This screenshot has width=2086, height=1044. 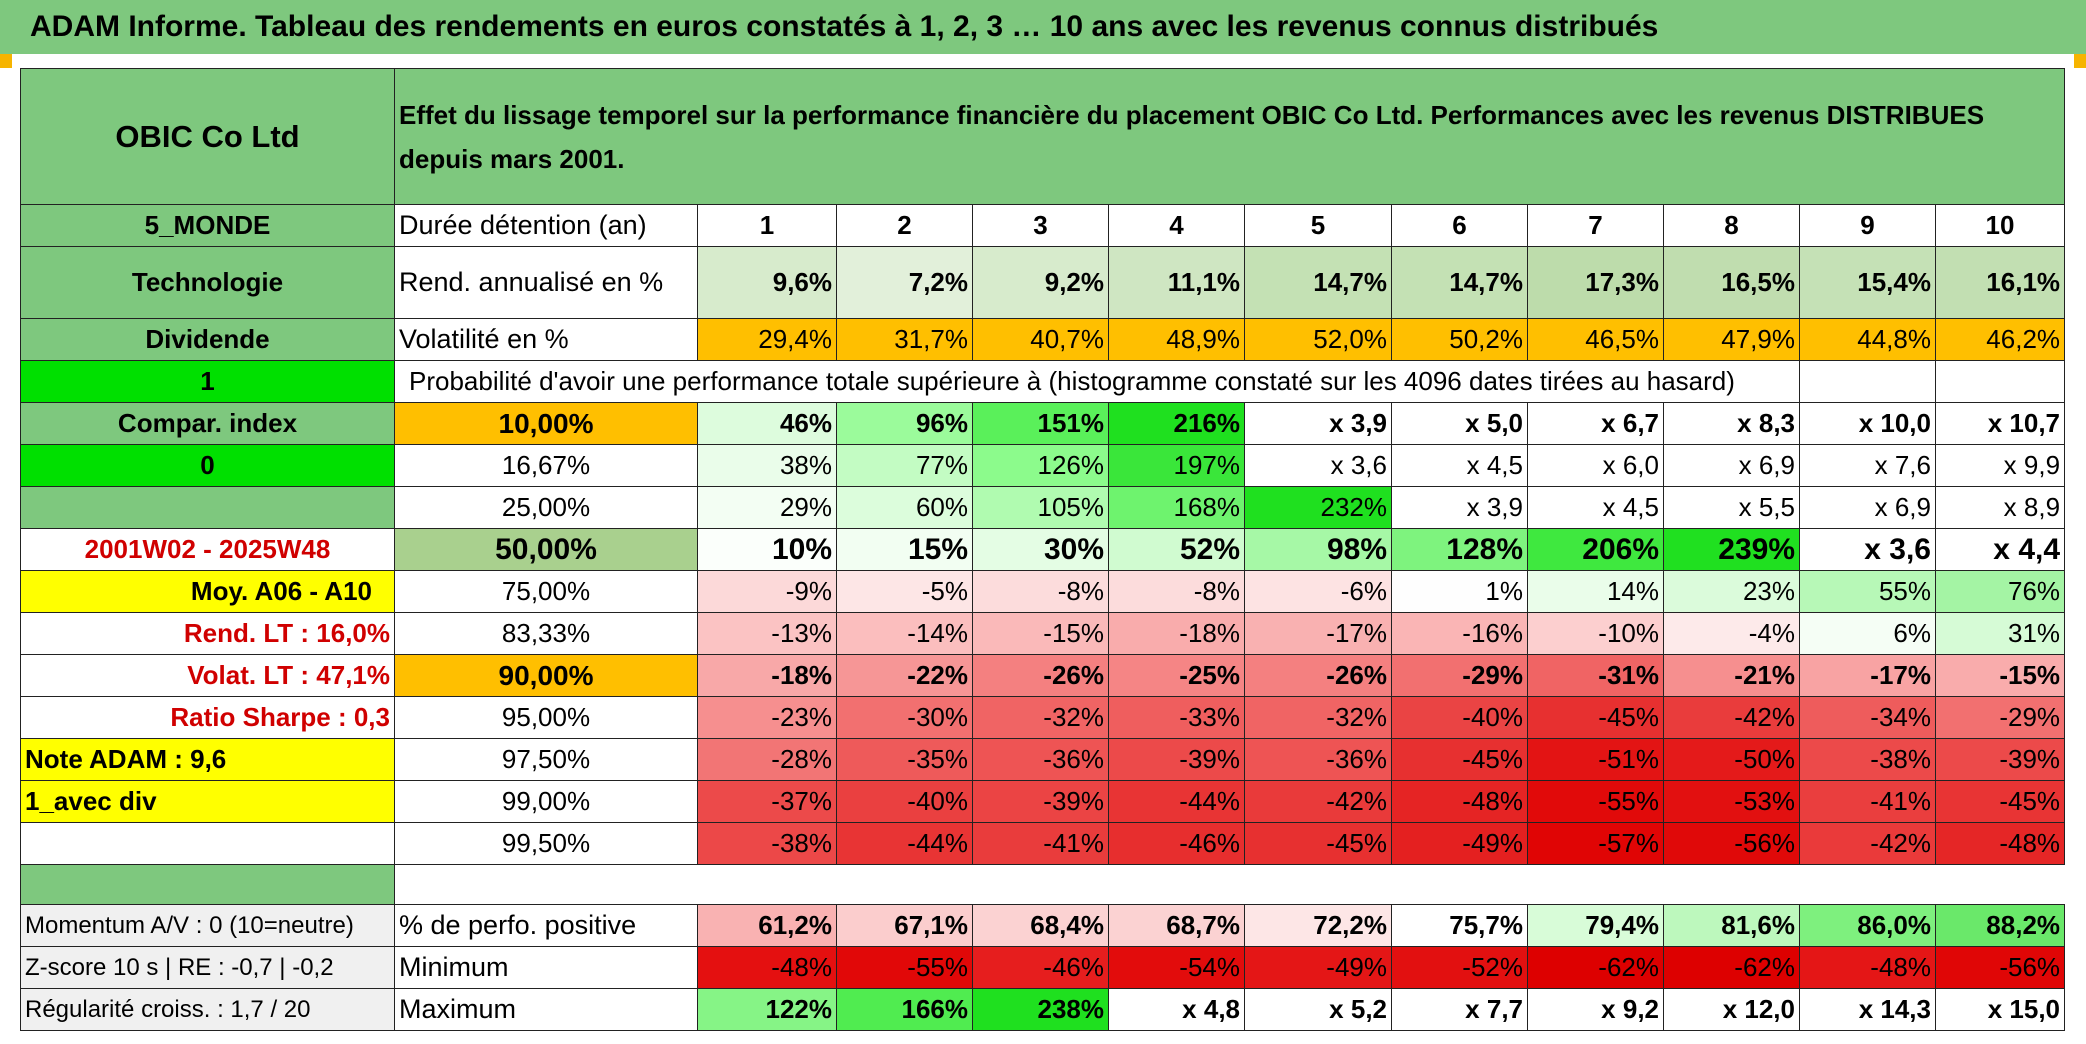 What do you see at coordinates (767, 633) in the screenshot?
I see `quantile-value-cell: -13%` at bounding box center [767, 633].